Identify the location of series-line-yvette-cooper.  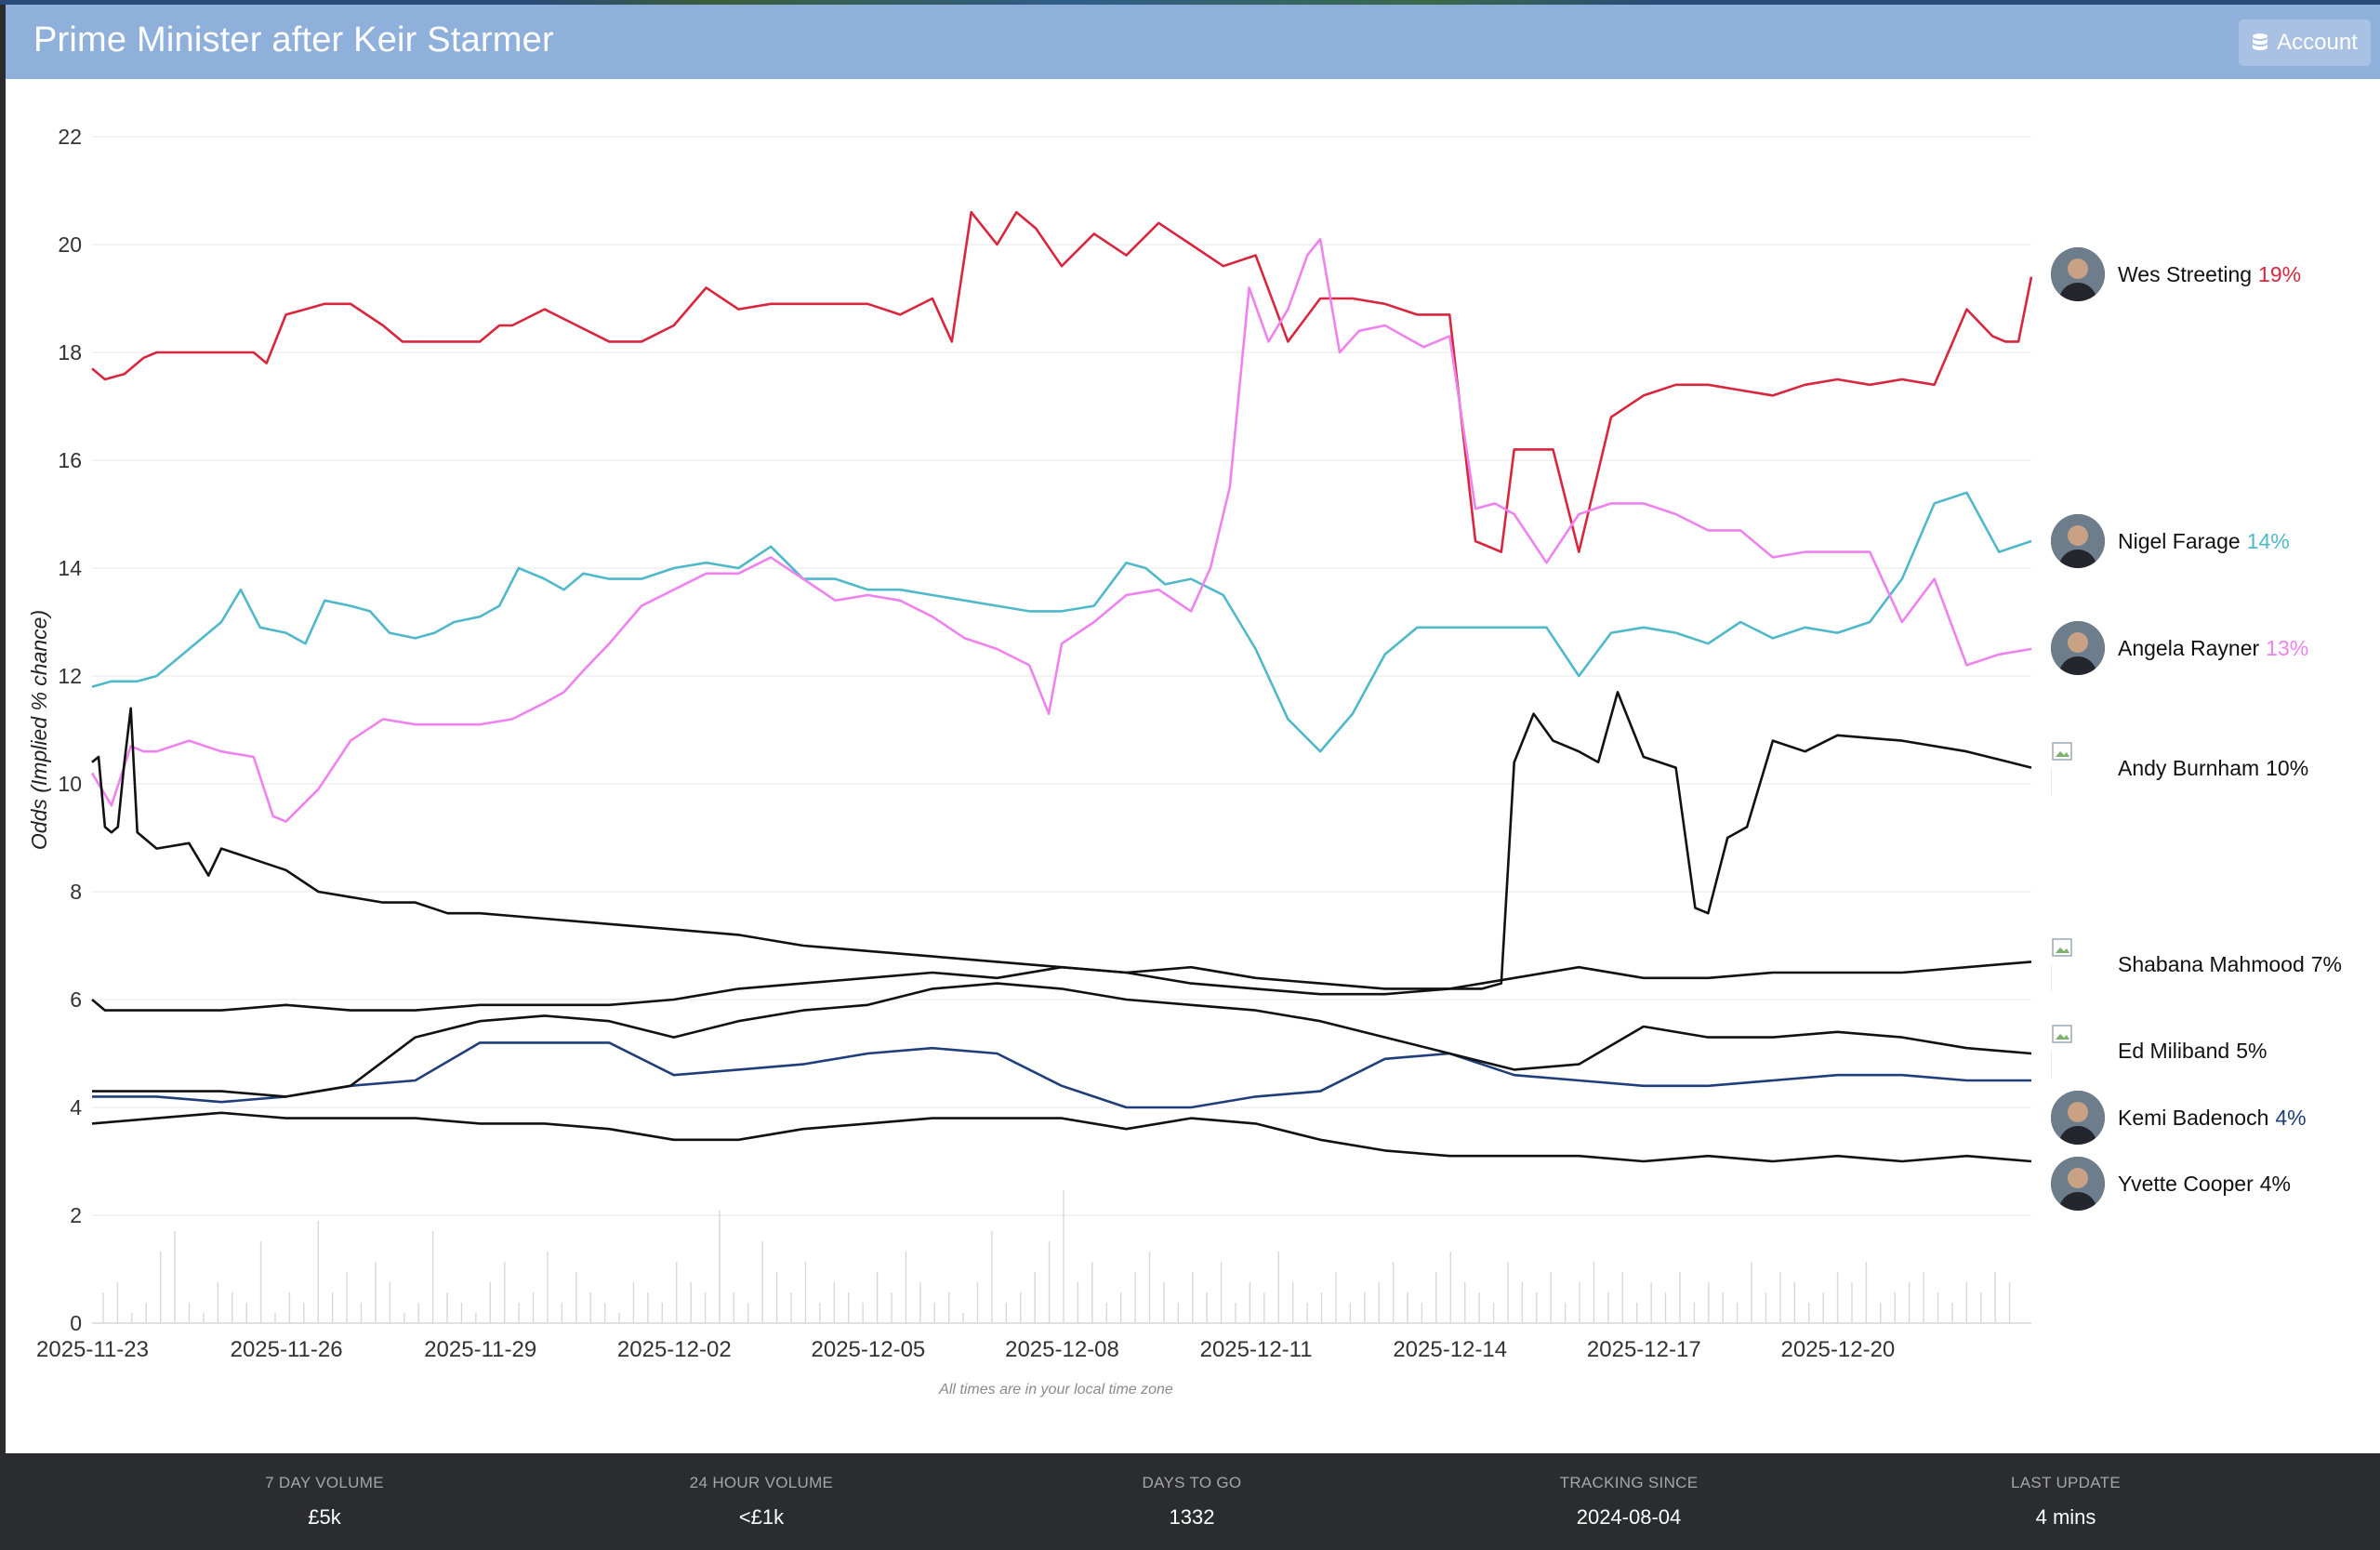
(1061, 1137).